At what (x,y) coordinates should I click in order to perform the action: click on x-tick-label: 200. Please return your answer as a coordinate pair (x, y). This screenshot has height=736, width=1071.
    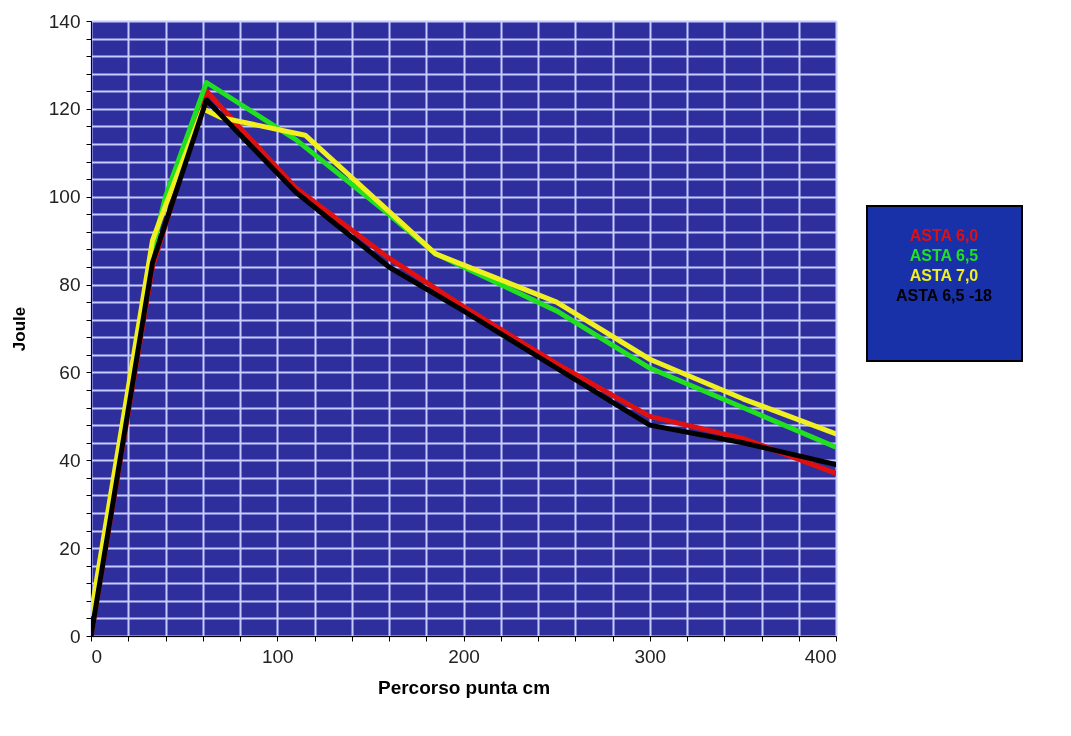
    Looking at the image, I should click on (464, 656).